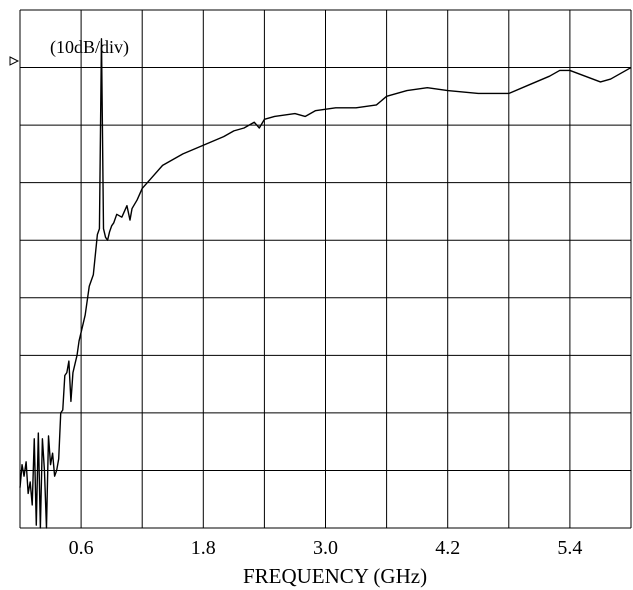  What do you see at coordinates (14, 61) in the screenshot?
I see `reference-level-marker-icon` at bounding box center [14, 61].